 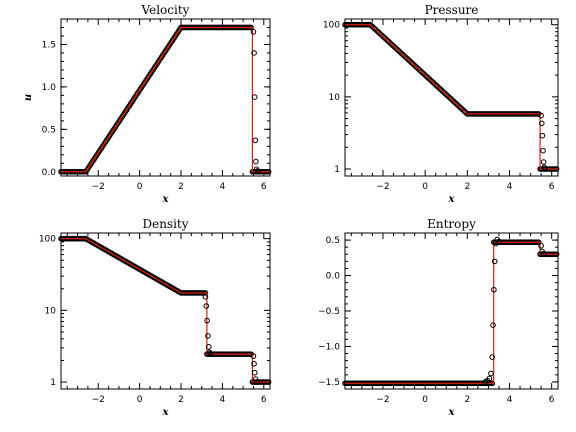 What do you see at coordinates (49, 45) in the screenshot?
I see `y-tick-label: 1.5` at bounding box center [49, 45].